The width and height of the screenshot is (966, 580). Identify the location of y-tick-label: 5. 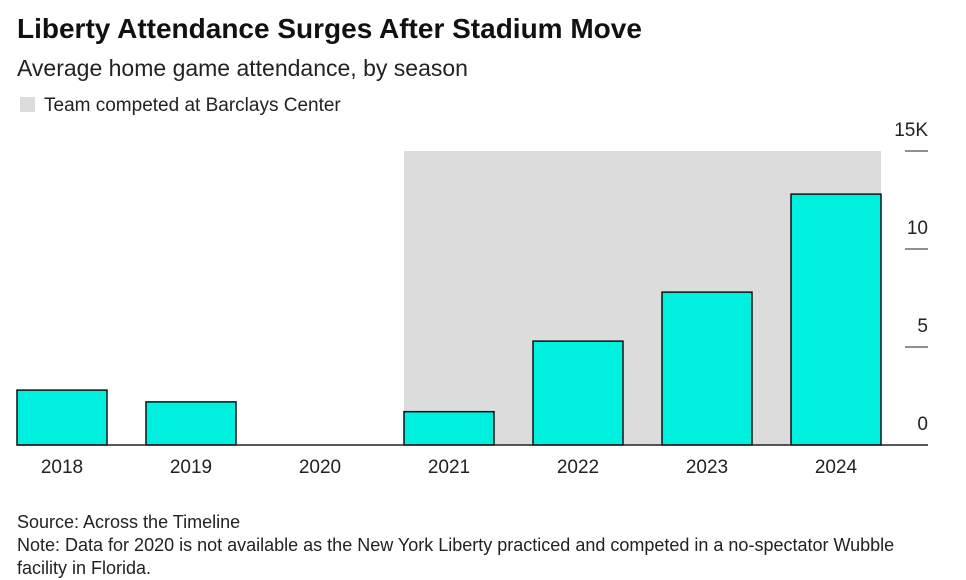
(922, 326).